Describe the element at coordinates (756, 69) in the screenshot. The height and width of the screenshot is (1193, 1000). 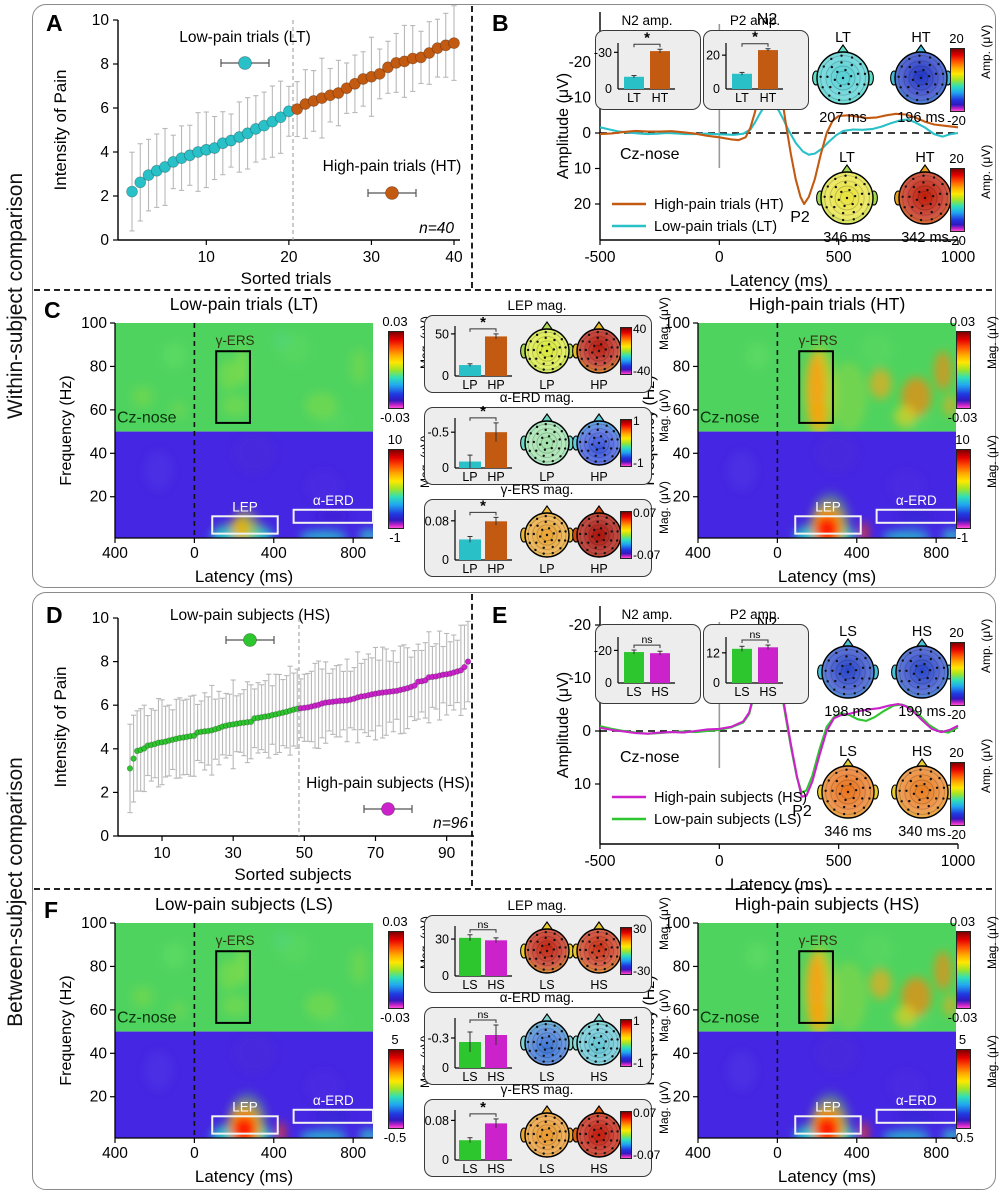
I see `magnitude-inset: 20 0 LT HT *` at that location.